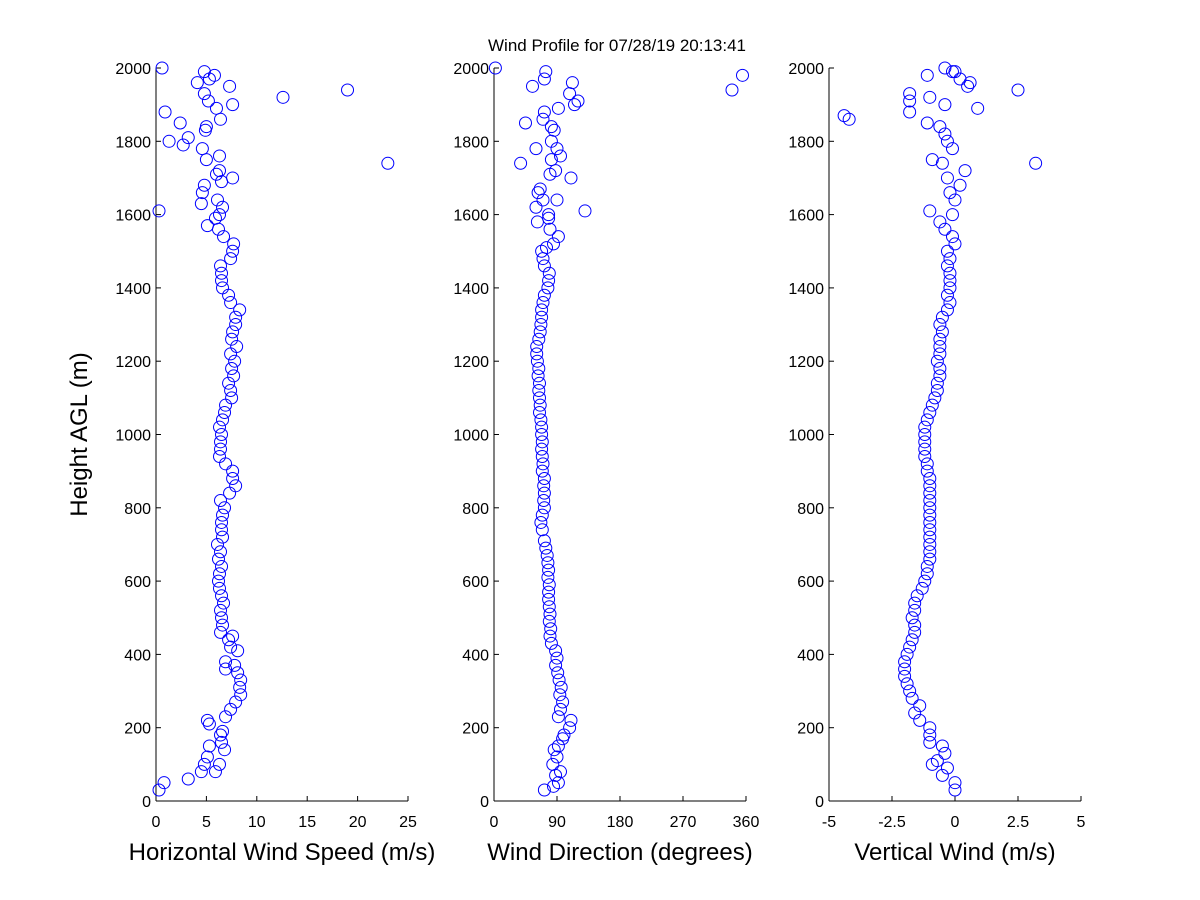  I want to click on x-tick-label: 15, so click(307, 822).